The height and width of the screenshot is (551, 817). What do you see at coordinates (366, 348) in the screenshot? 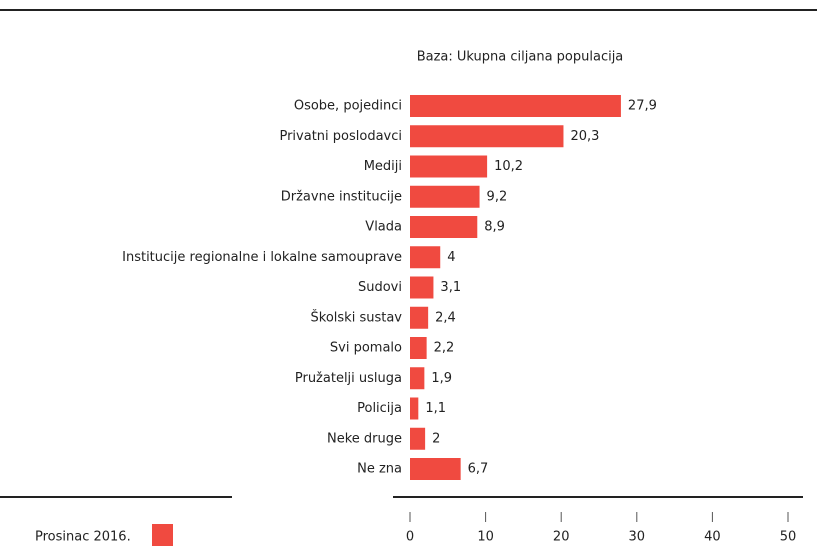
I see `y-tick-label: Svi pomalo` at bounding box center [366, 348].